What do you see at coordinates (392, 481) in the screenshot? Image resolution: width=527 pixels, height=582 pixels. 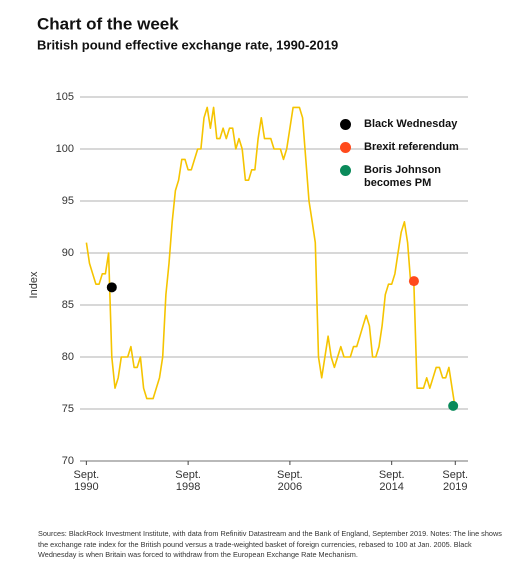 I see `x-tick-label: Sept. 2014` at bounding box center [392, 481].